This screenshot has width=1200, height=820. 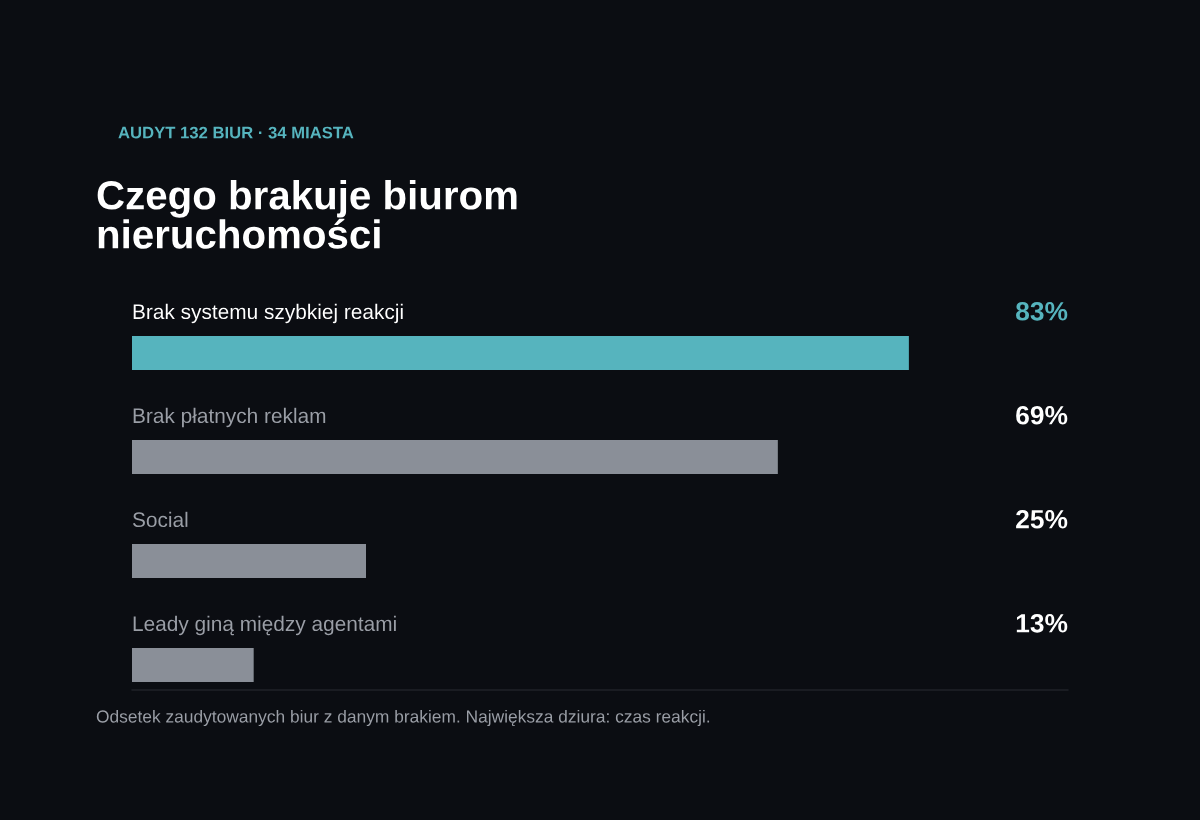 I want to click on chart-subtitle: AUDYT 132 BIUR · 34 MIASTA, so click(x=236, y=132).